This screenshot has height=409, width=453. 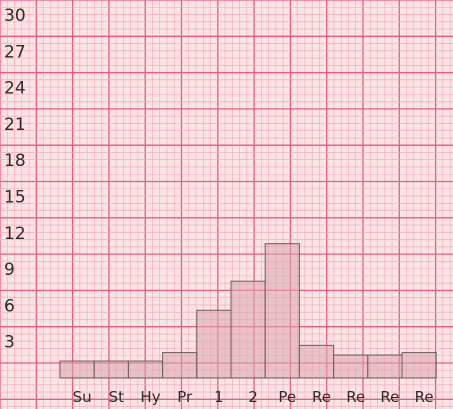 I want to click on y-tick-label: 21, so click(x=15, y=125).